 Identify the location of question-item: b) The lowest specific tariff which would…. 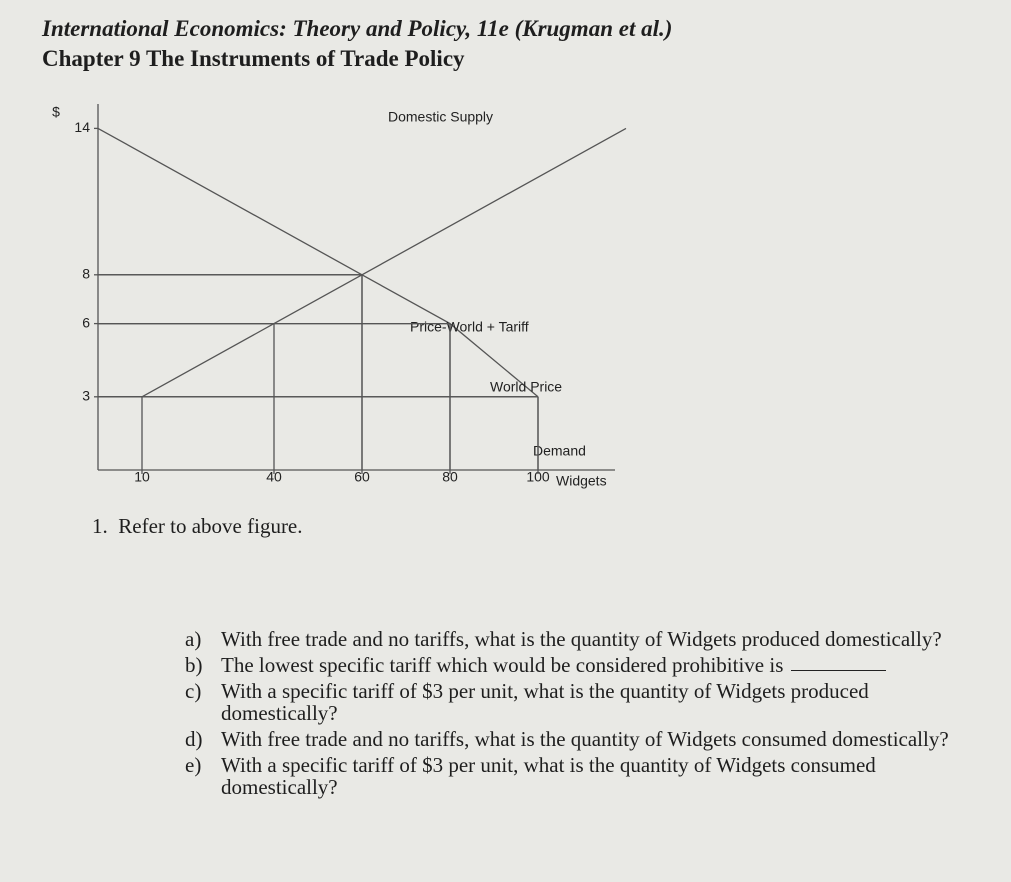
(580, 665).